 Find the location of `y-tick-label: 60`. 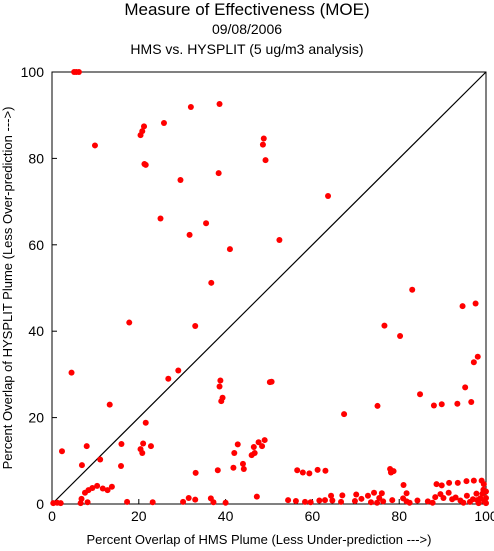

y-tick-label: 60 is located at coordinates (36, 245).